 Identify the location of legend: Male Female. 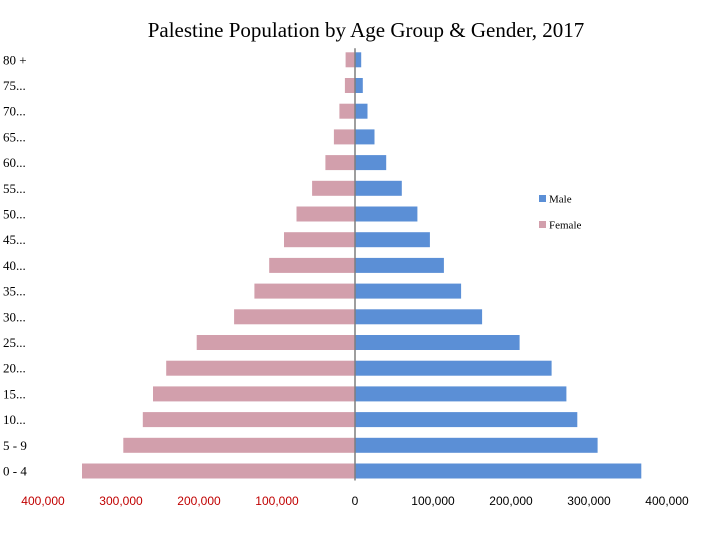
(560, 213).